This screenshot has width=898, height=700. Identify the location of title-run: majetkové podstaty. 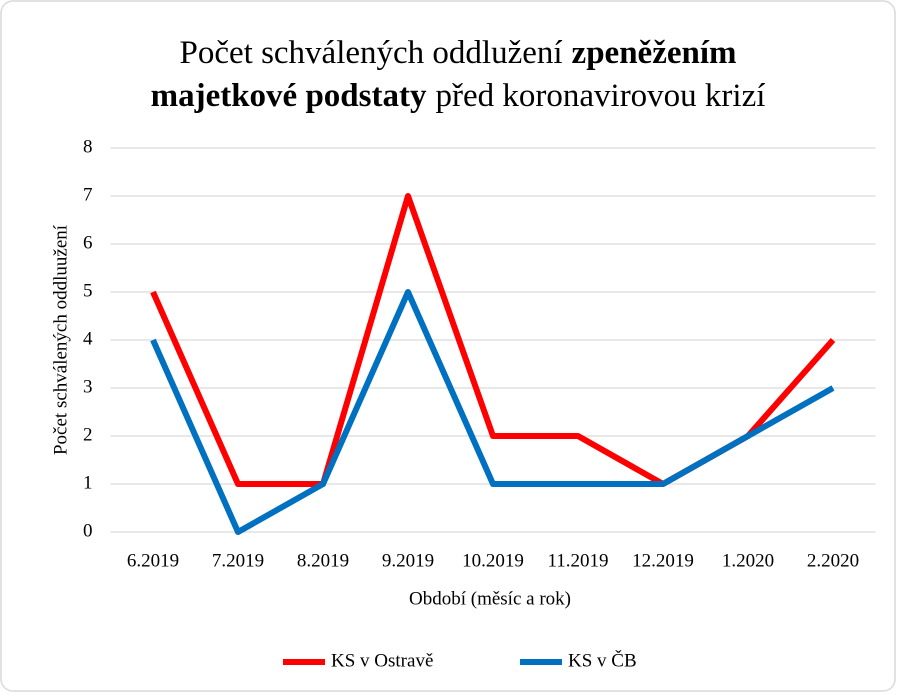
(289, 96).